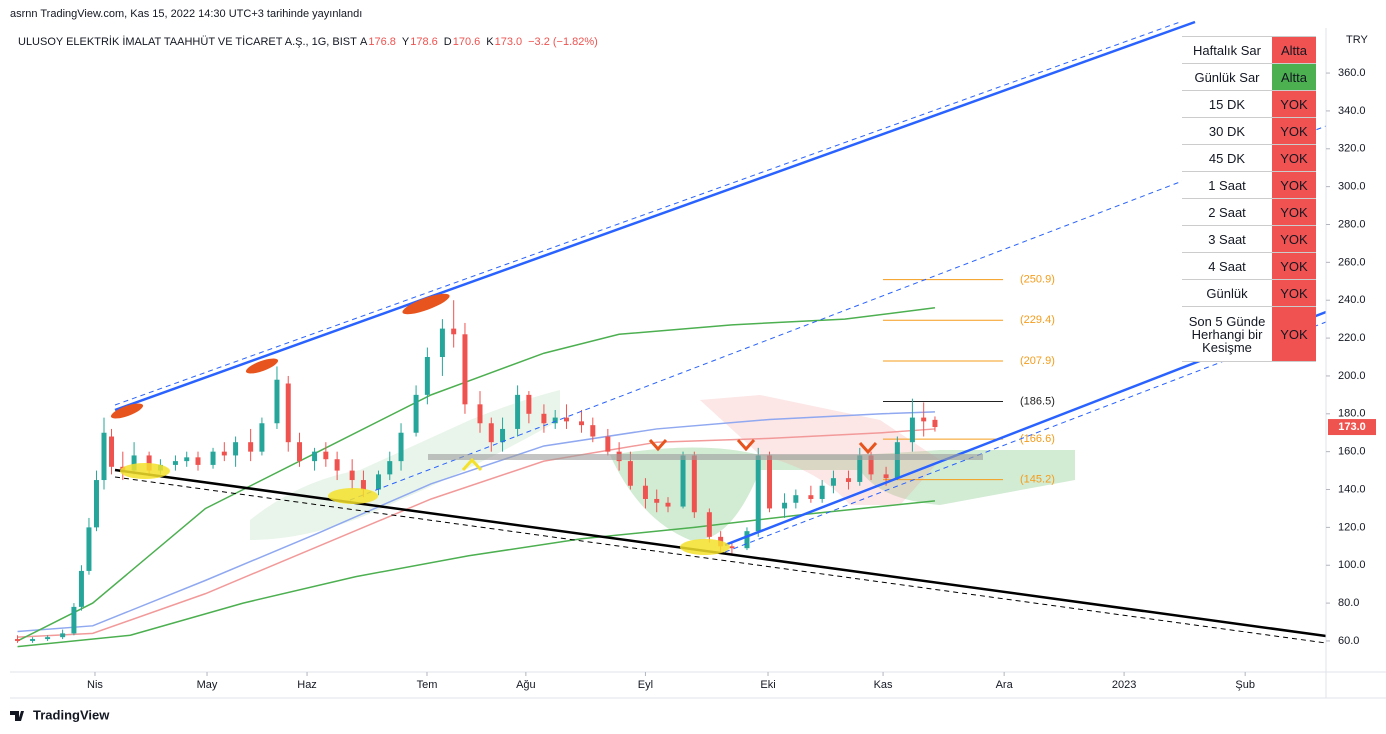 Image resolution: width=1386 pixels, height=734 pixels. Describe the element at coordinates (479, 42) in the screenshot. I see `ohlc-legend: A 176.8 Y 178.6 D 170.6 K 173.0 −3.2 (−1.82%)` at that location.